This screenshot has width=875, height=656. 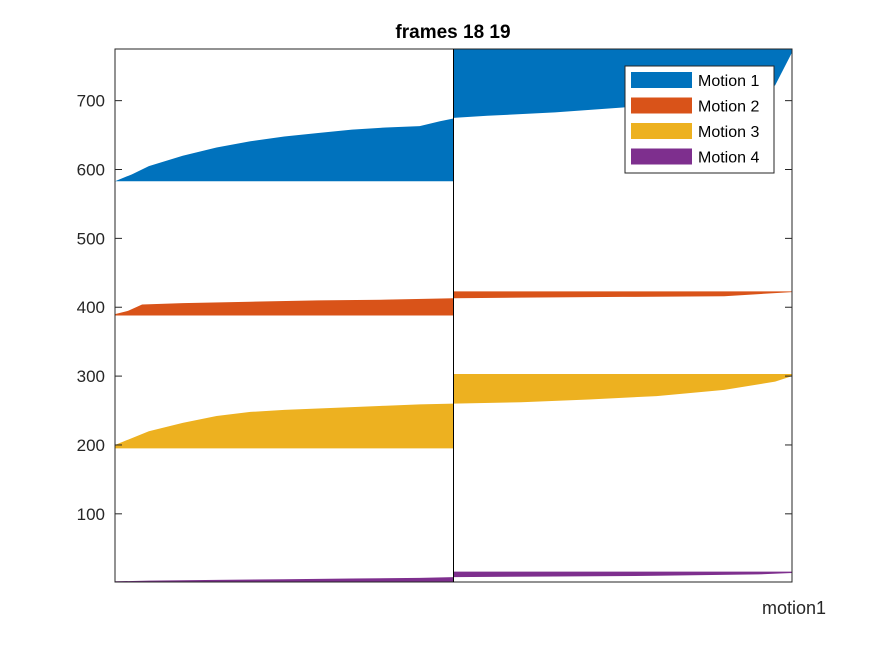 I want to click on y-tick-label: 100, so click(x=91, y=514).